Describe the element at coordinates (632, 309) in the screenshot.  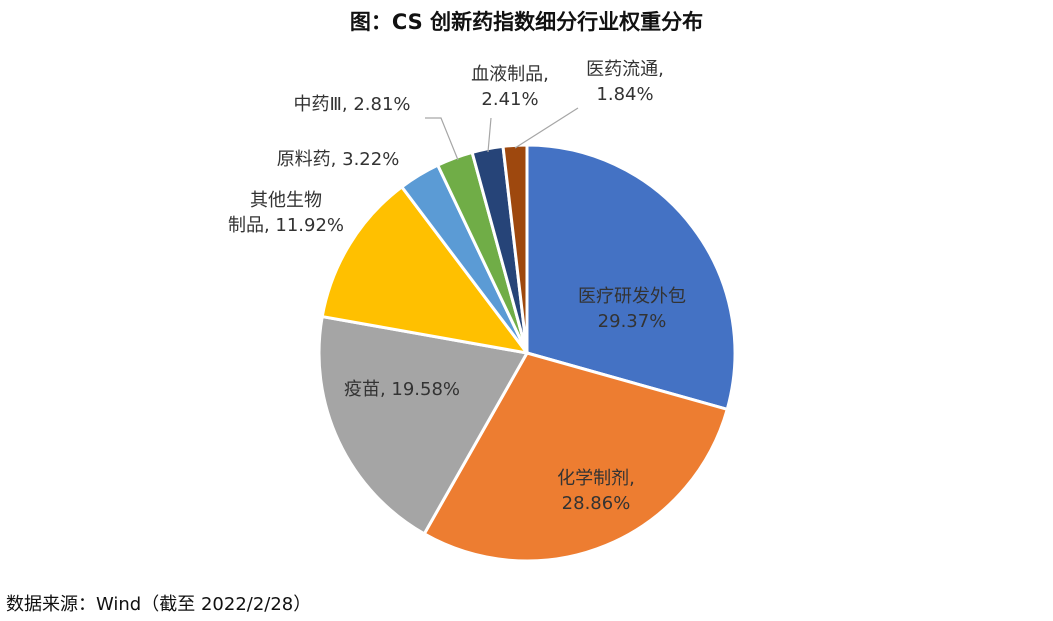
I see `data-label-1: 医疗研发外包 29.37%` at that location.